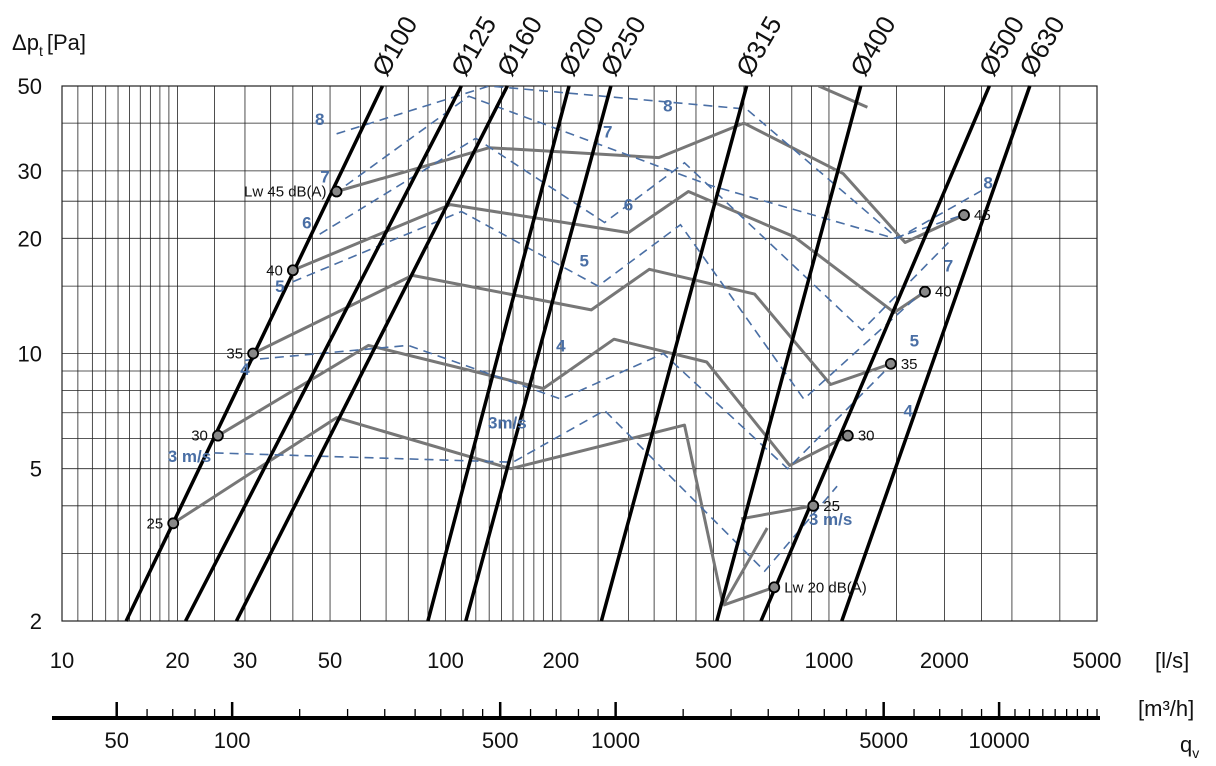 The width and height of the screenshot is (1216, 766). I want to click on x-tick-label: 50, so click(330, 660).